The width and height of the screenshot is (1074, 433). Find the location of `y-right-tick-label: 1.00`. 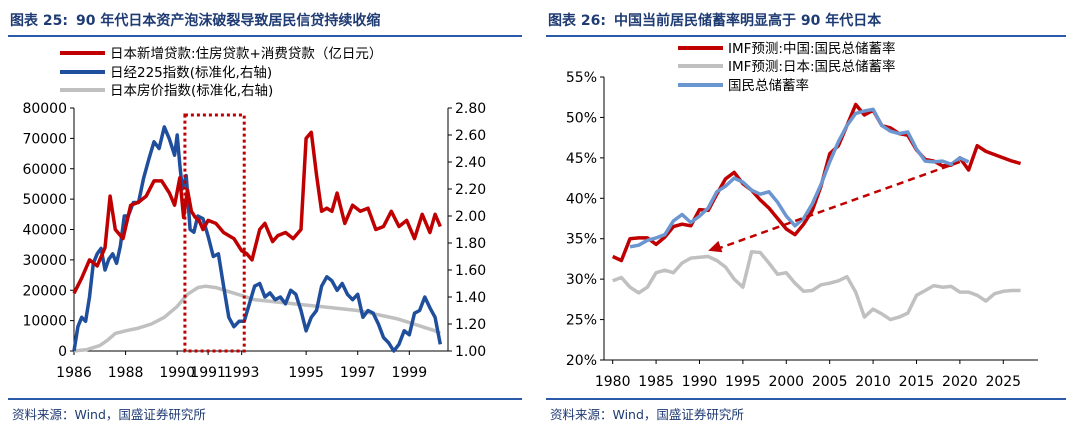

y-right-tick-label: 1.00 is located at coordinates (470, 352).